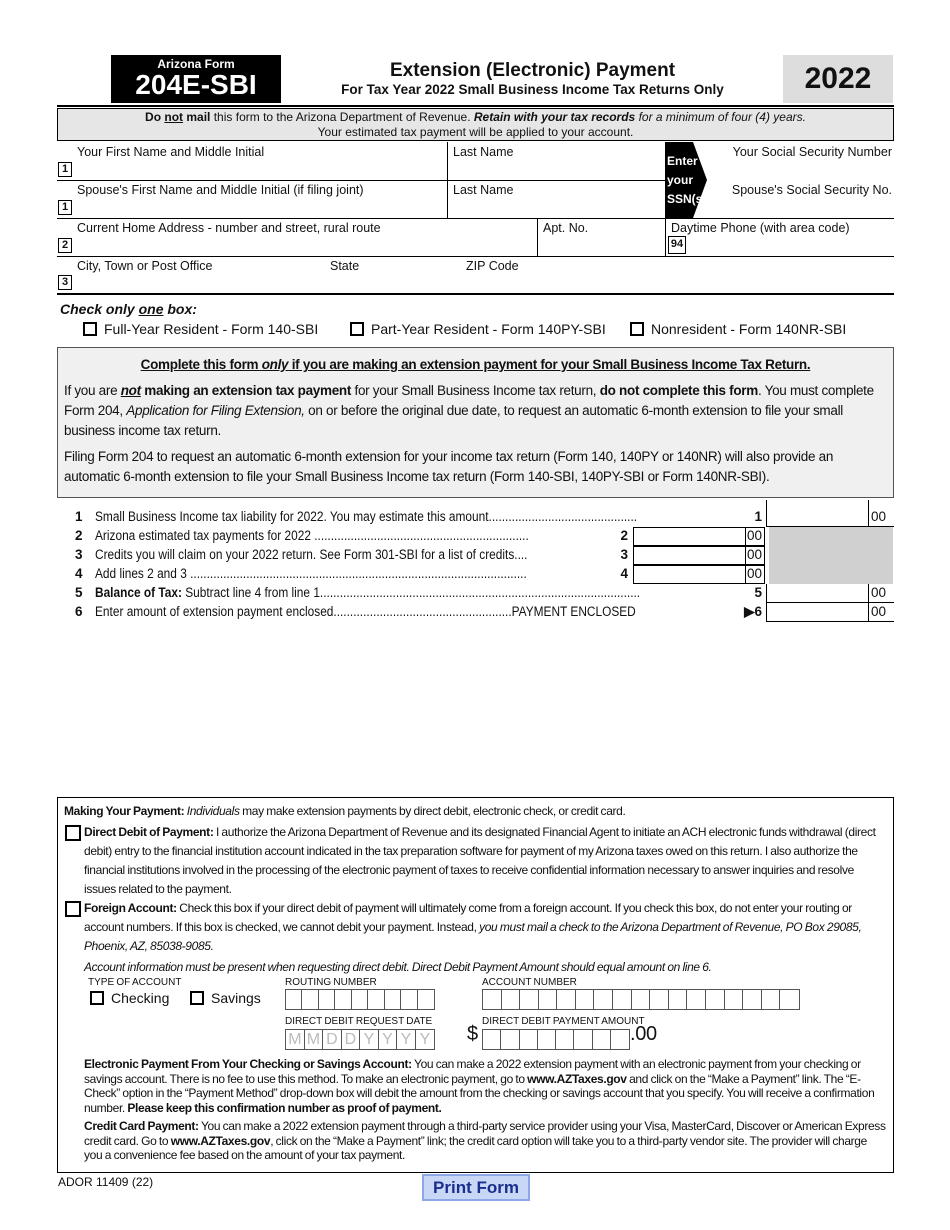 The height and width of the screenshot is (1230, 950). Describe the element at coordinates (395, 282) in the screenshot. I see `state-input` at that location.